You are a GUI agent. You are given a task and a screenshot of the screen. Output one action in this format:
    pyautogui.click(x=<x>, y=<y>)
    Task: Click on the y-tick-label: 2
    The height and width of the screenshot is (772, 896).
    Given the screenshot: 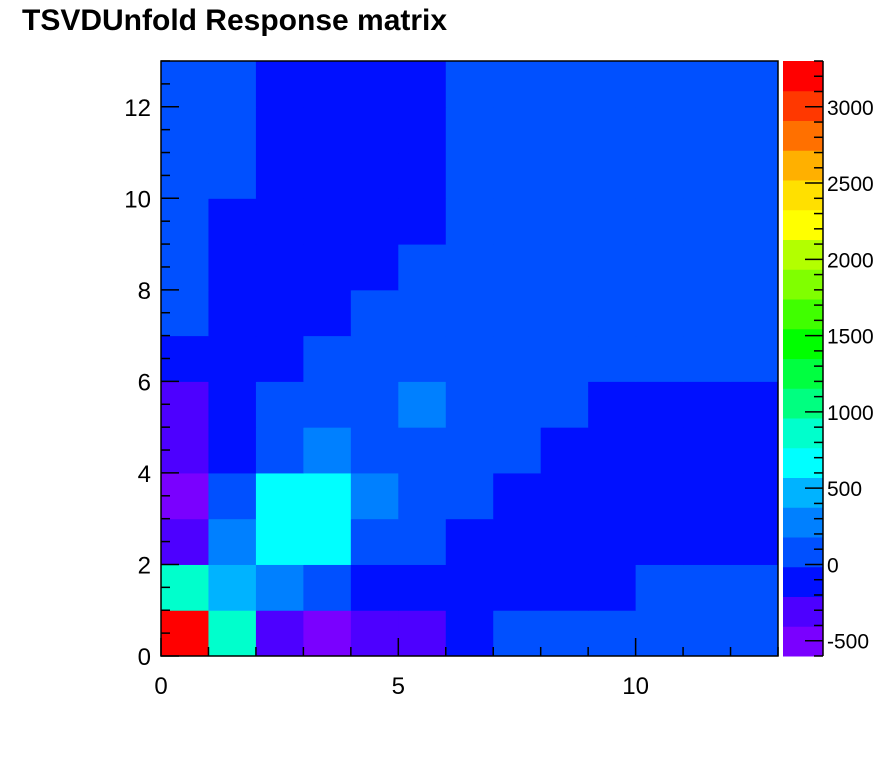 What is the action you would take?
    pyautogui.click(x=144, y=565)
    